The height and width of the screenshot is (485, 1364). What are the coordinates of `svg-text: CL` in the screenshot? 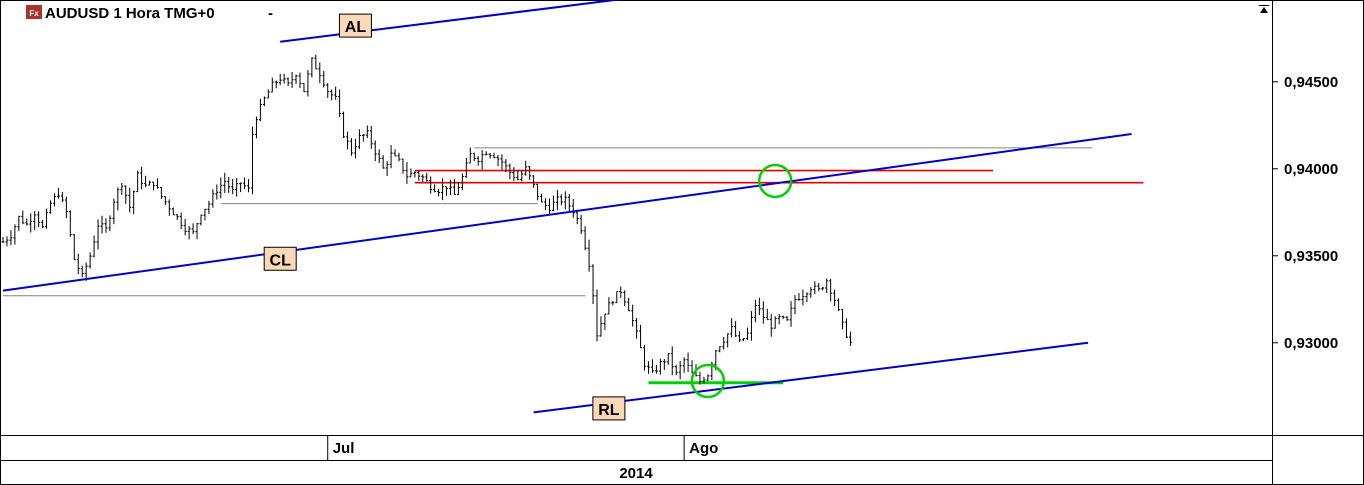 It's located at (281, 260).